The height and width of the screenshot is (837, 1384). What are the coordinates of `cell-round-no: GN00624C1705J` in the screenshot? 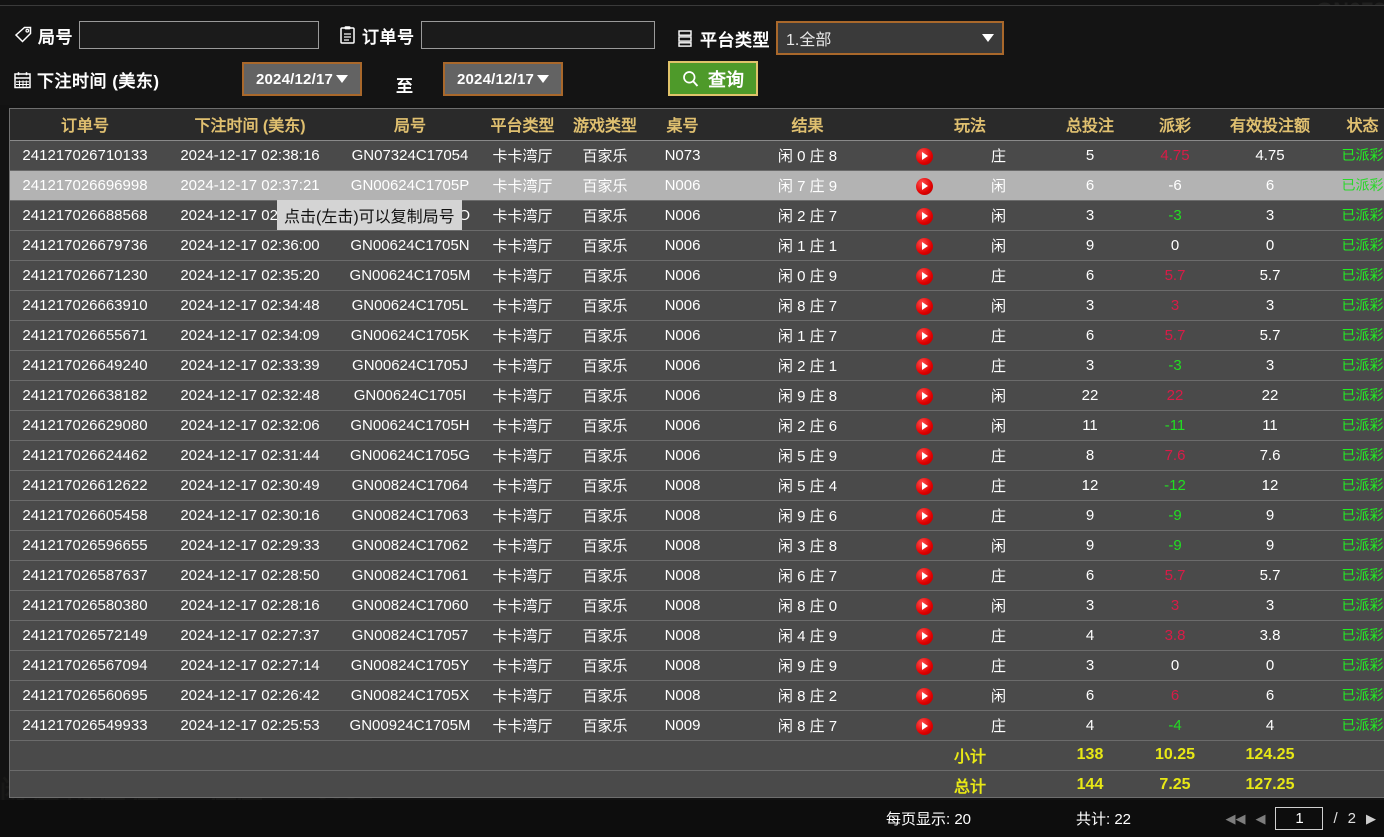 It's located at (410, 365).